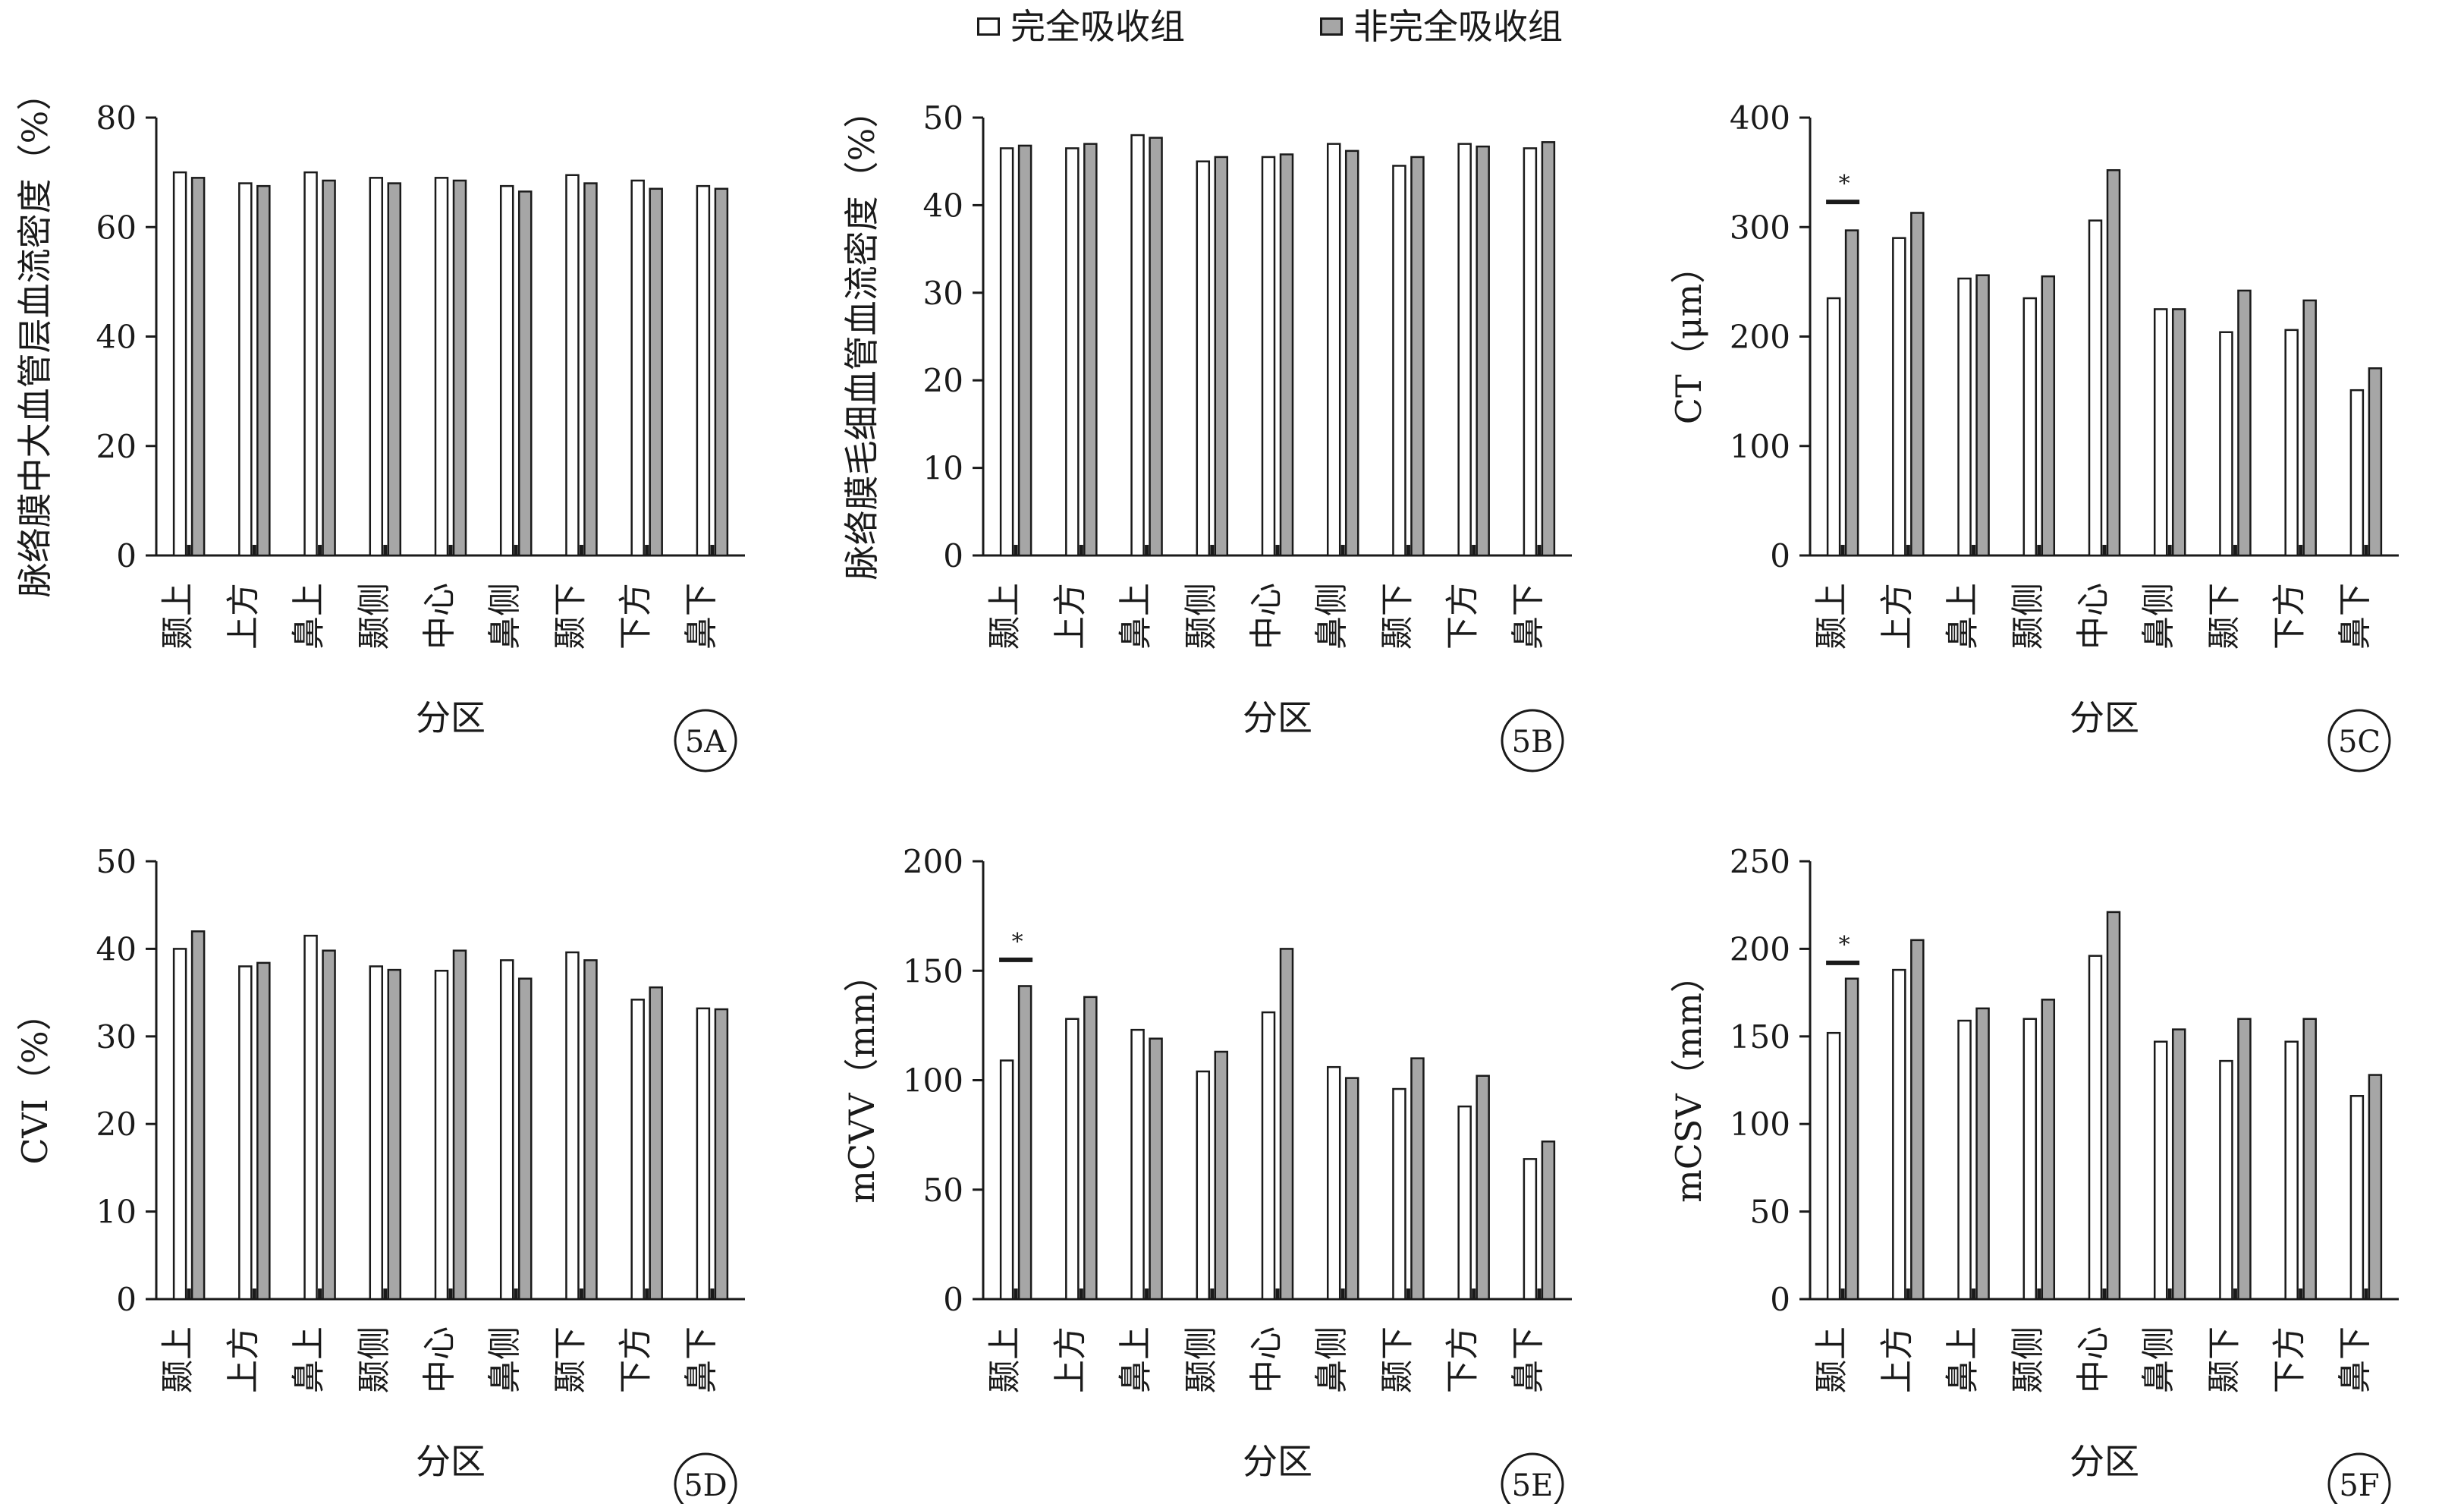 This screenshot has height=1504, width=2464. I want to click on x-tick-label-5a-8: 鼻下, so click(701, 616).